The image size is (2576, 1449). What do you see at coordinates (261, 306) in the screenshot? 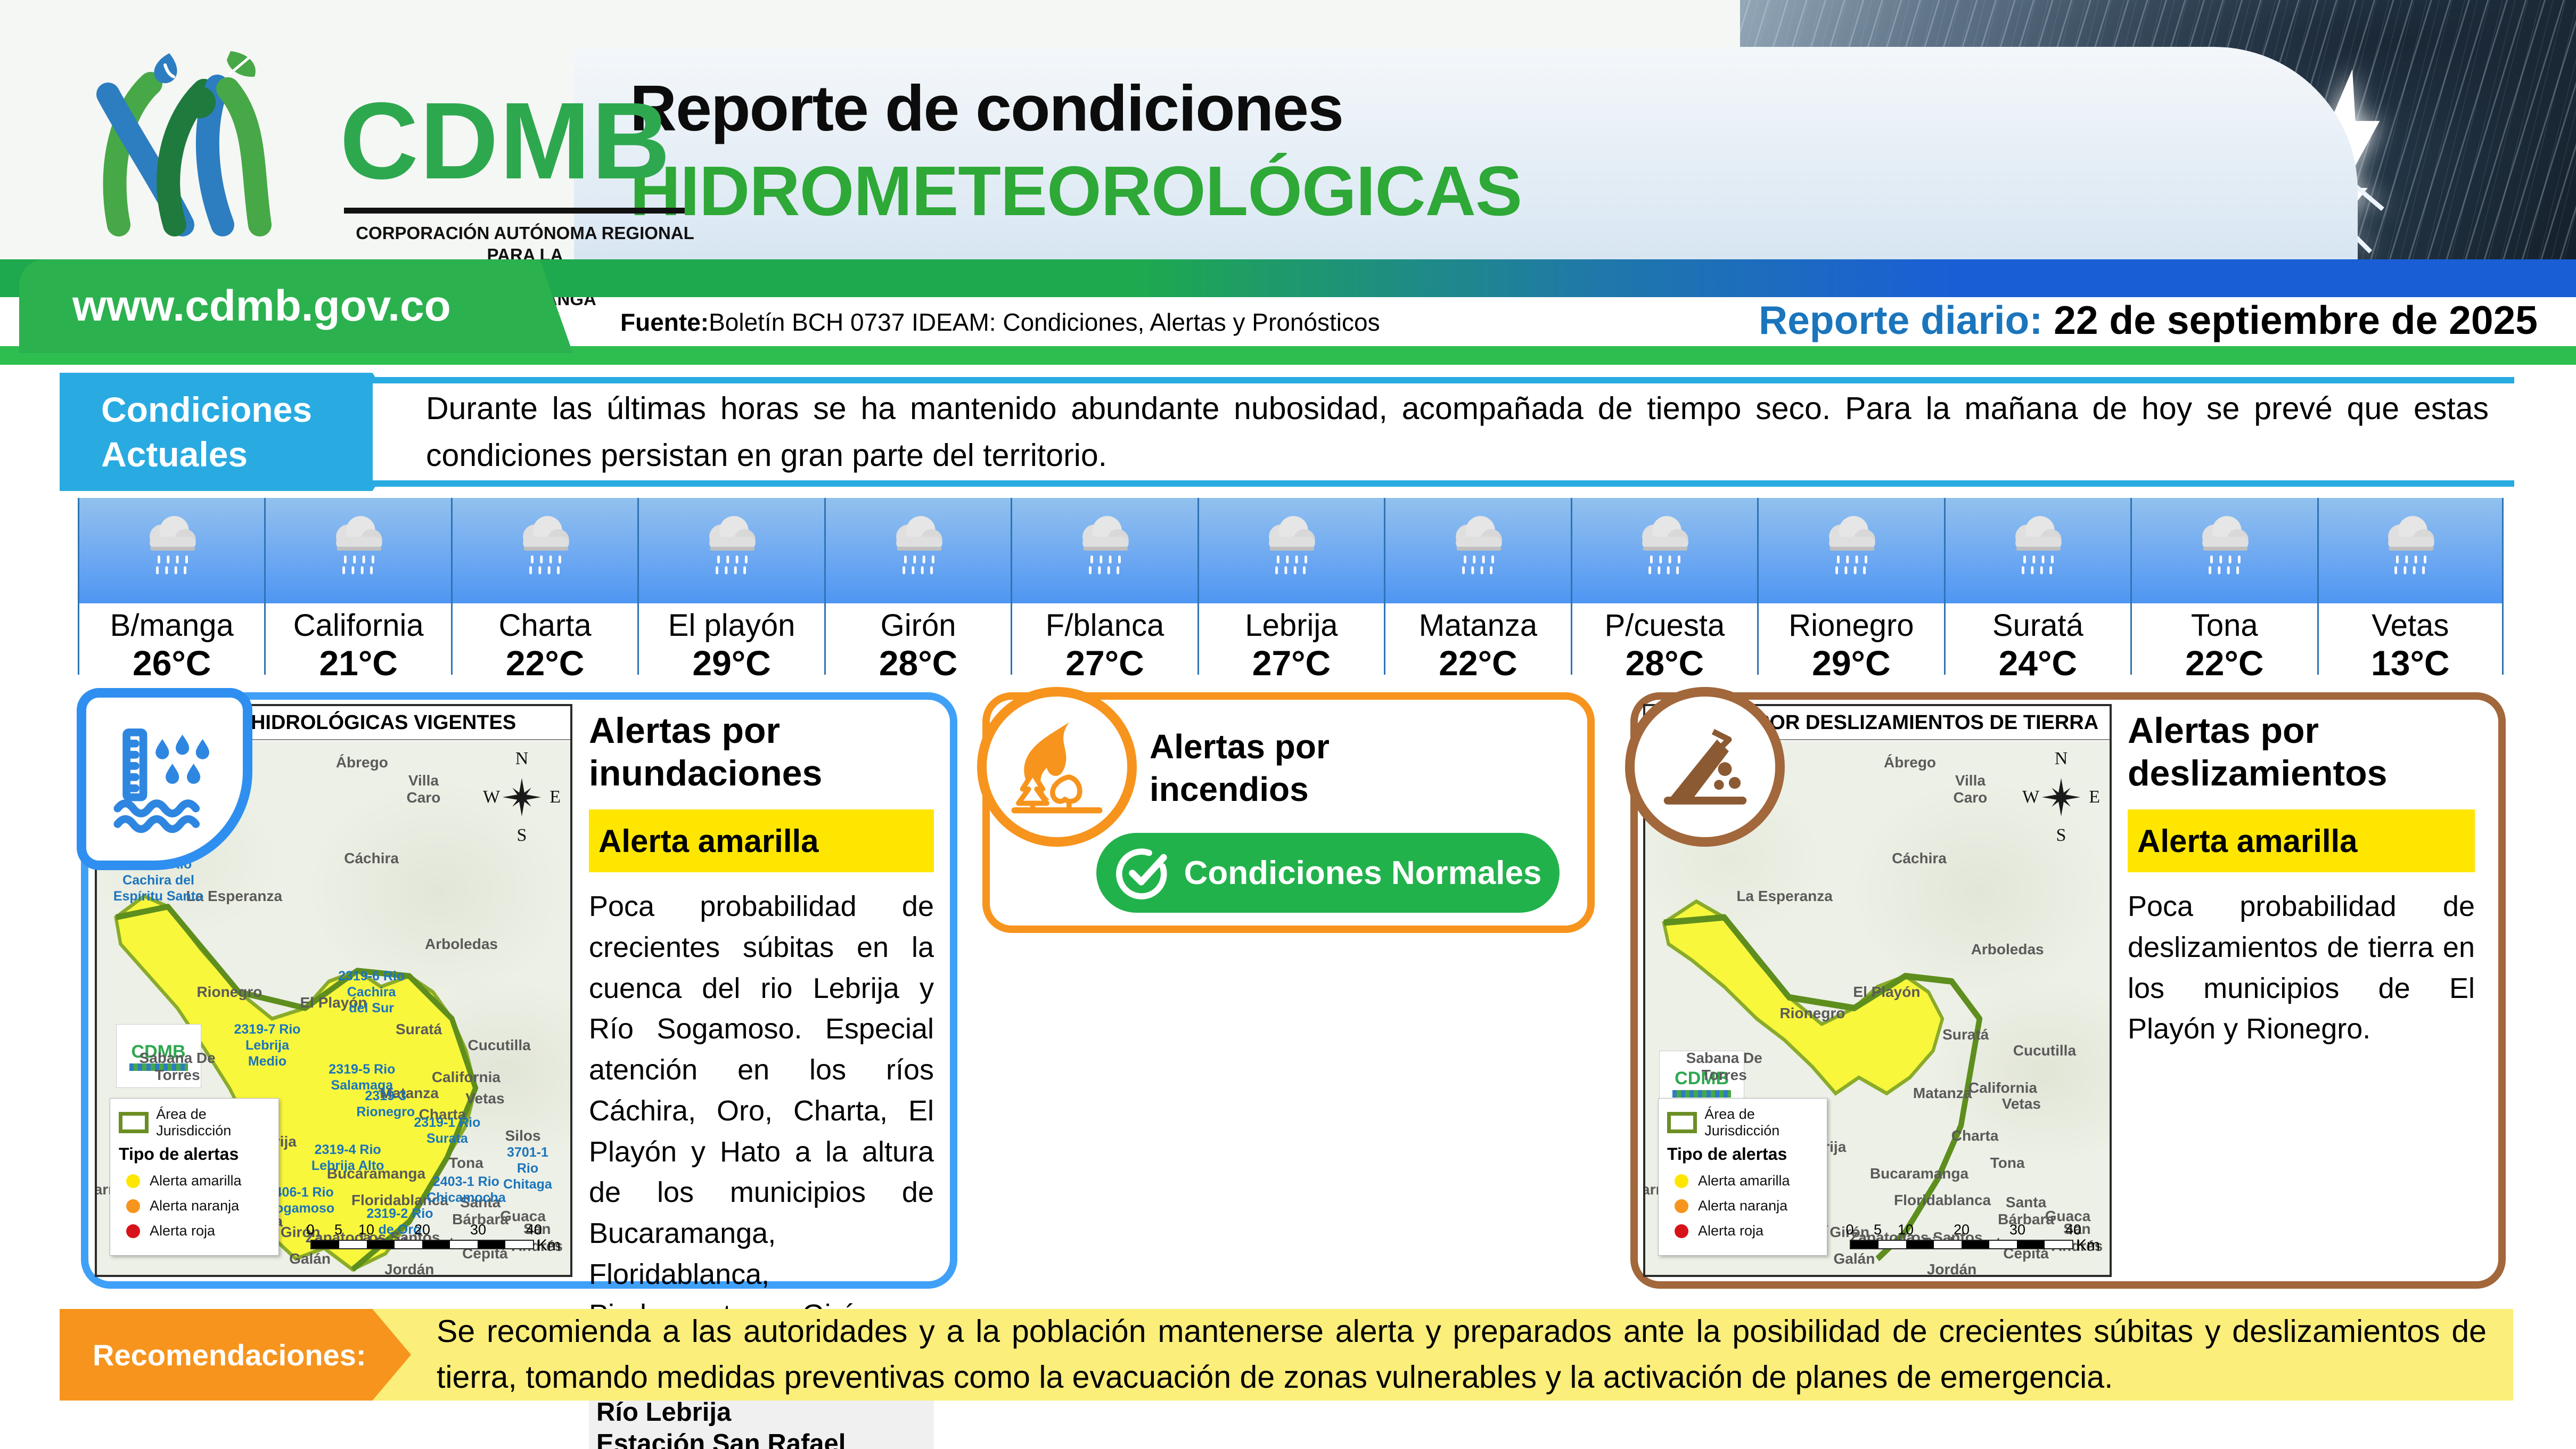
I see `website-link: www.cdmb.gov.co` at bounding box center [261, 306].